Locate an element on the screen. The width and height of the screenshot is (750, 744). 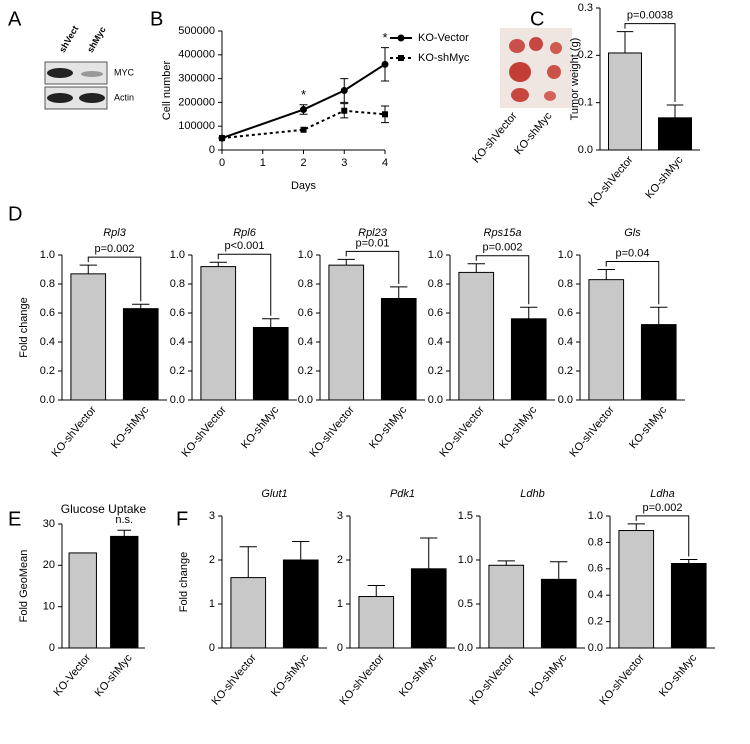
legend-label: KO-Vector is located at coordinates (443, 38).